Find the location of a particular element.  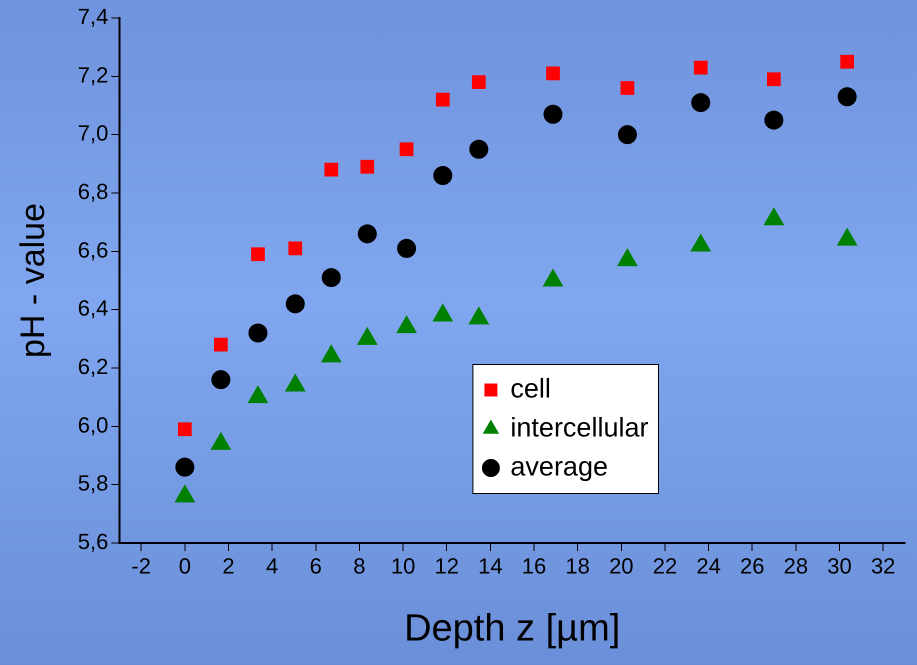

x-tick-label: 14 is located at coordinates (490, 565).